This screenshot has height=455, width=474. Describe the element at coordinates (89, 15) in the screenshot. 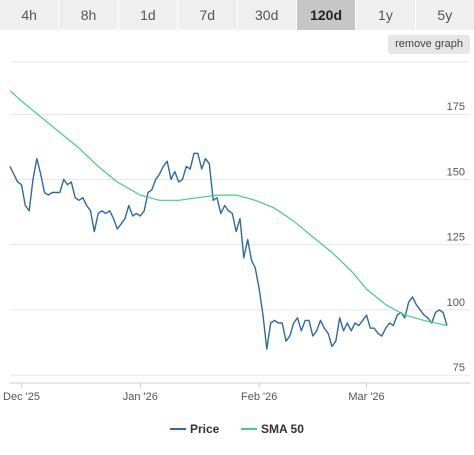

I see `tab-8h: 8h` at that location.